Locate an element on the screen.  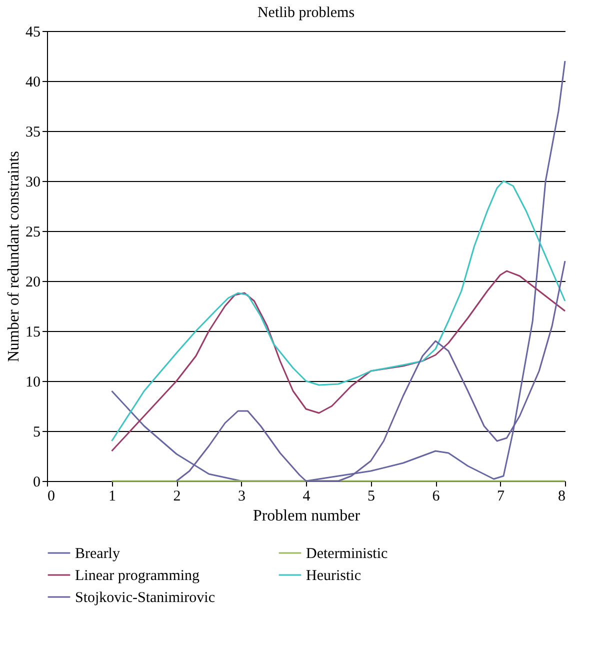
x-tick-label: 5 is located at coordinates (371, 496).